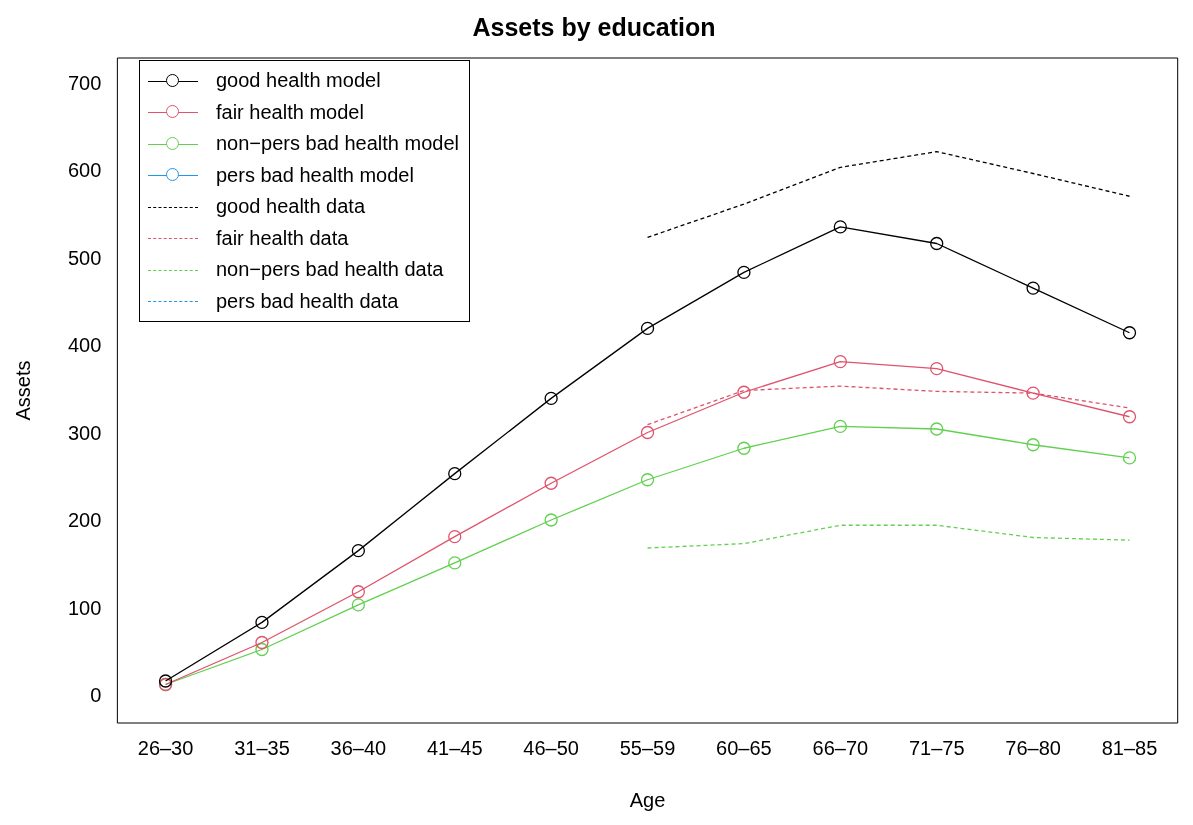  What do you see at coordinates (936, 747) in the screenshot?
I see `x-tick-label: 71–75` at bounding box center [936, 747].